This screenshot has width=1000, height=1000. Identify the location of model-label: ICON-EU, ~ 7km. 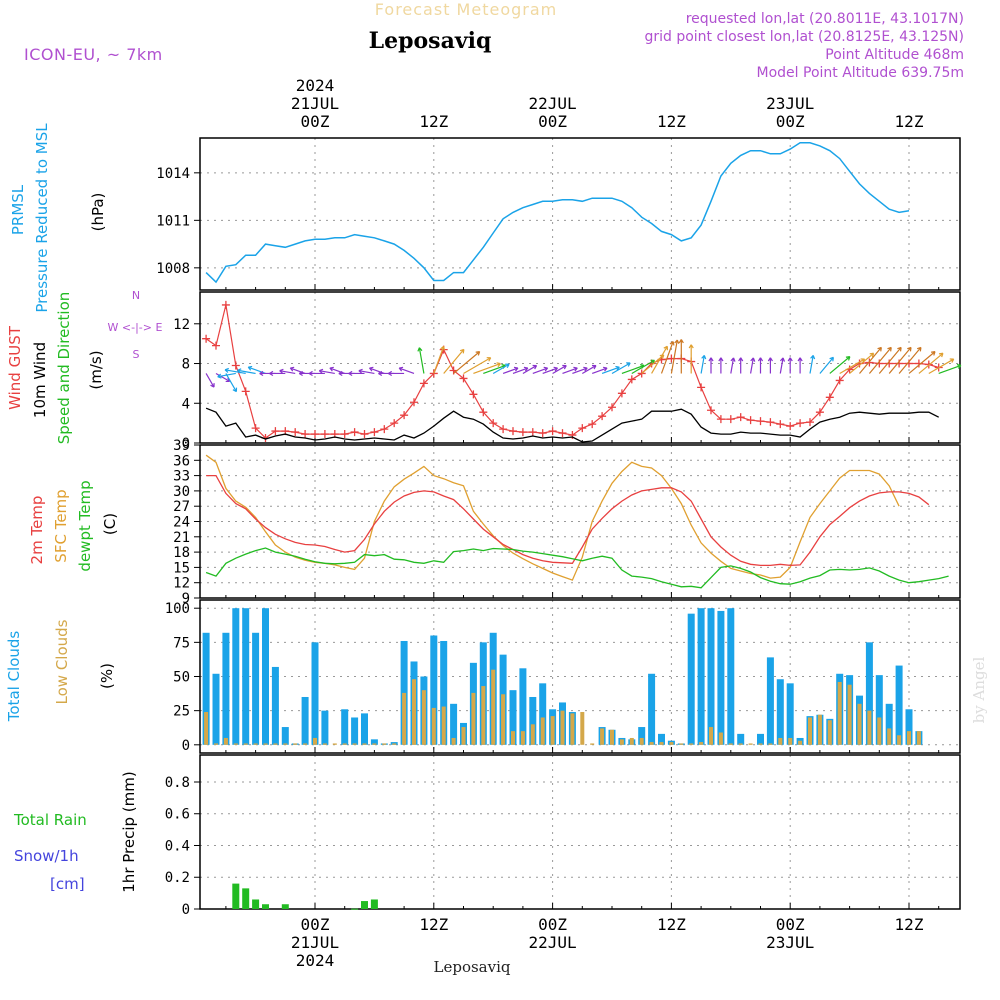
(93, 54).